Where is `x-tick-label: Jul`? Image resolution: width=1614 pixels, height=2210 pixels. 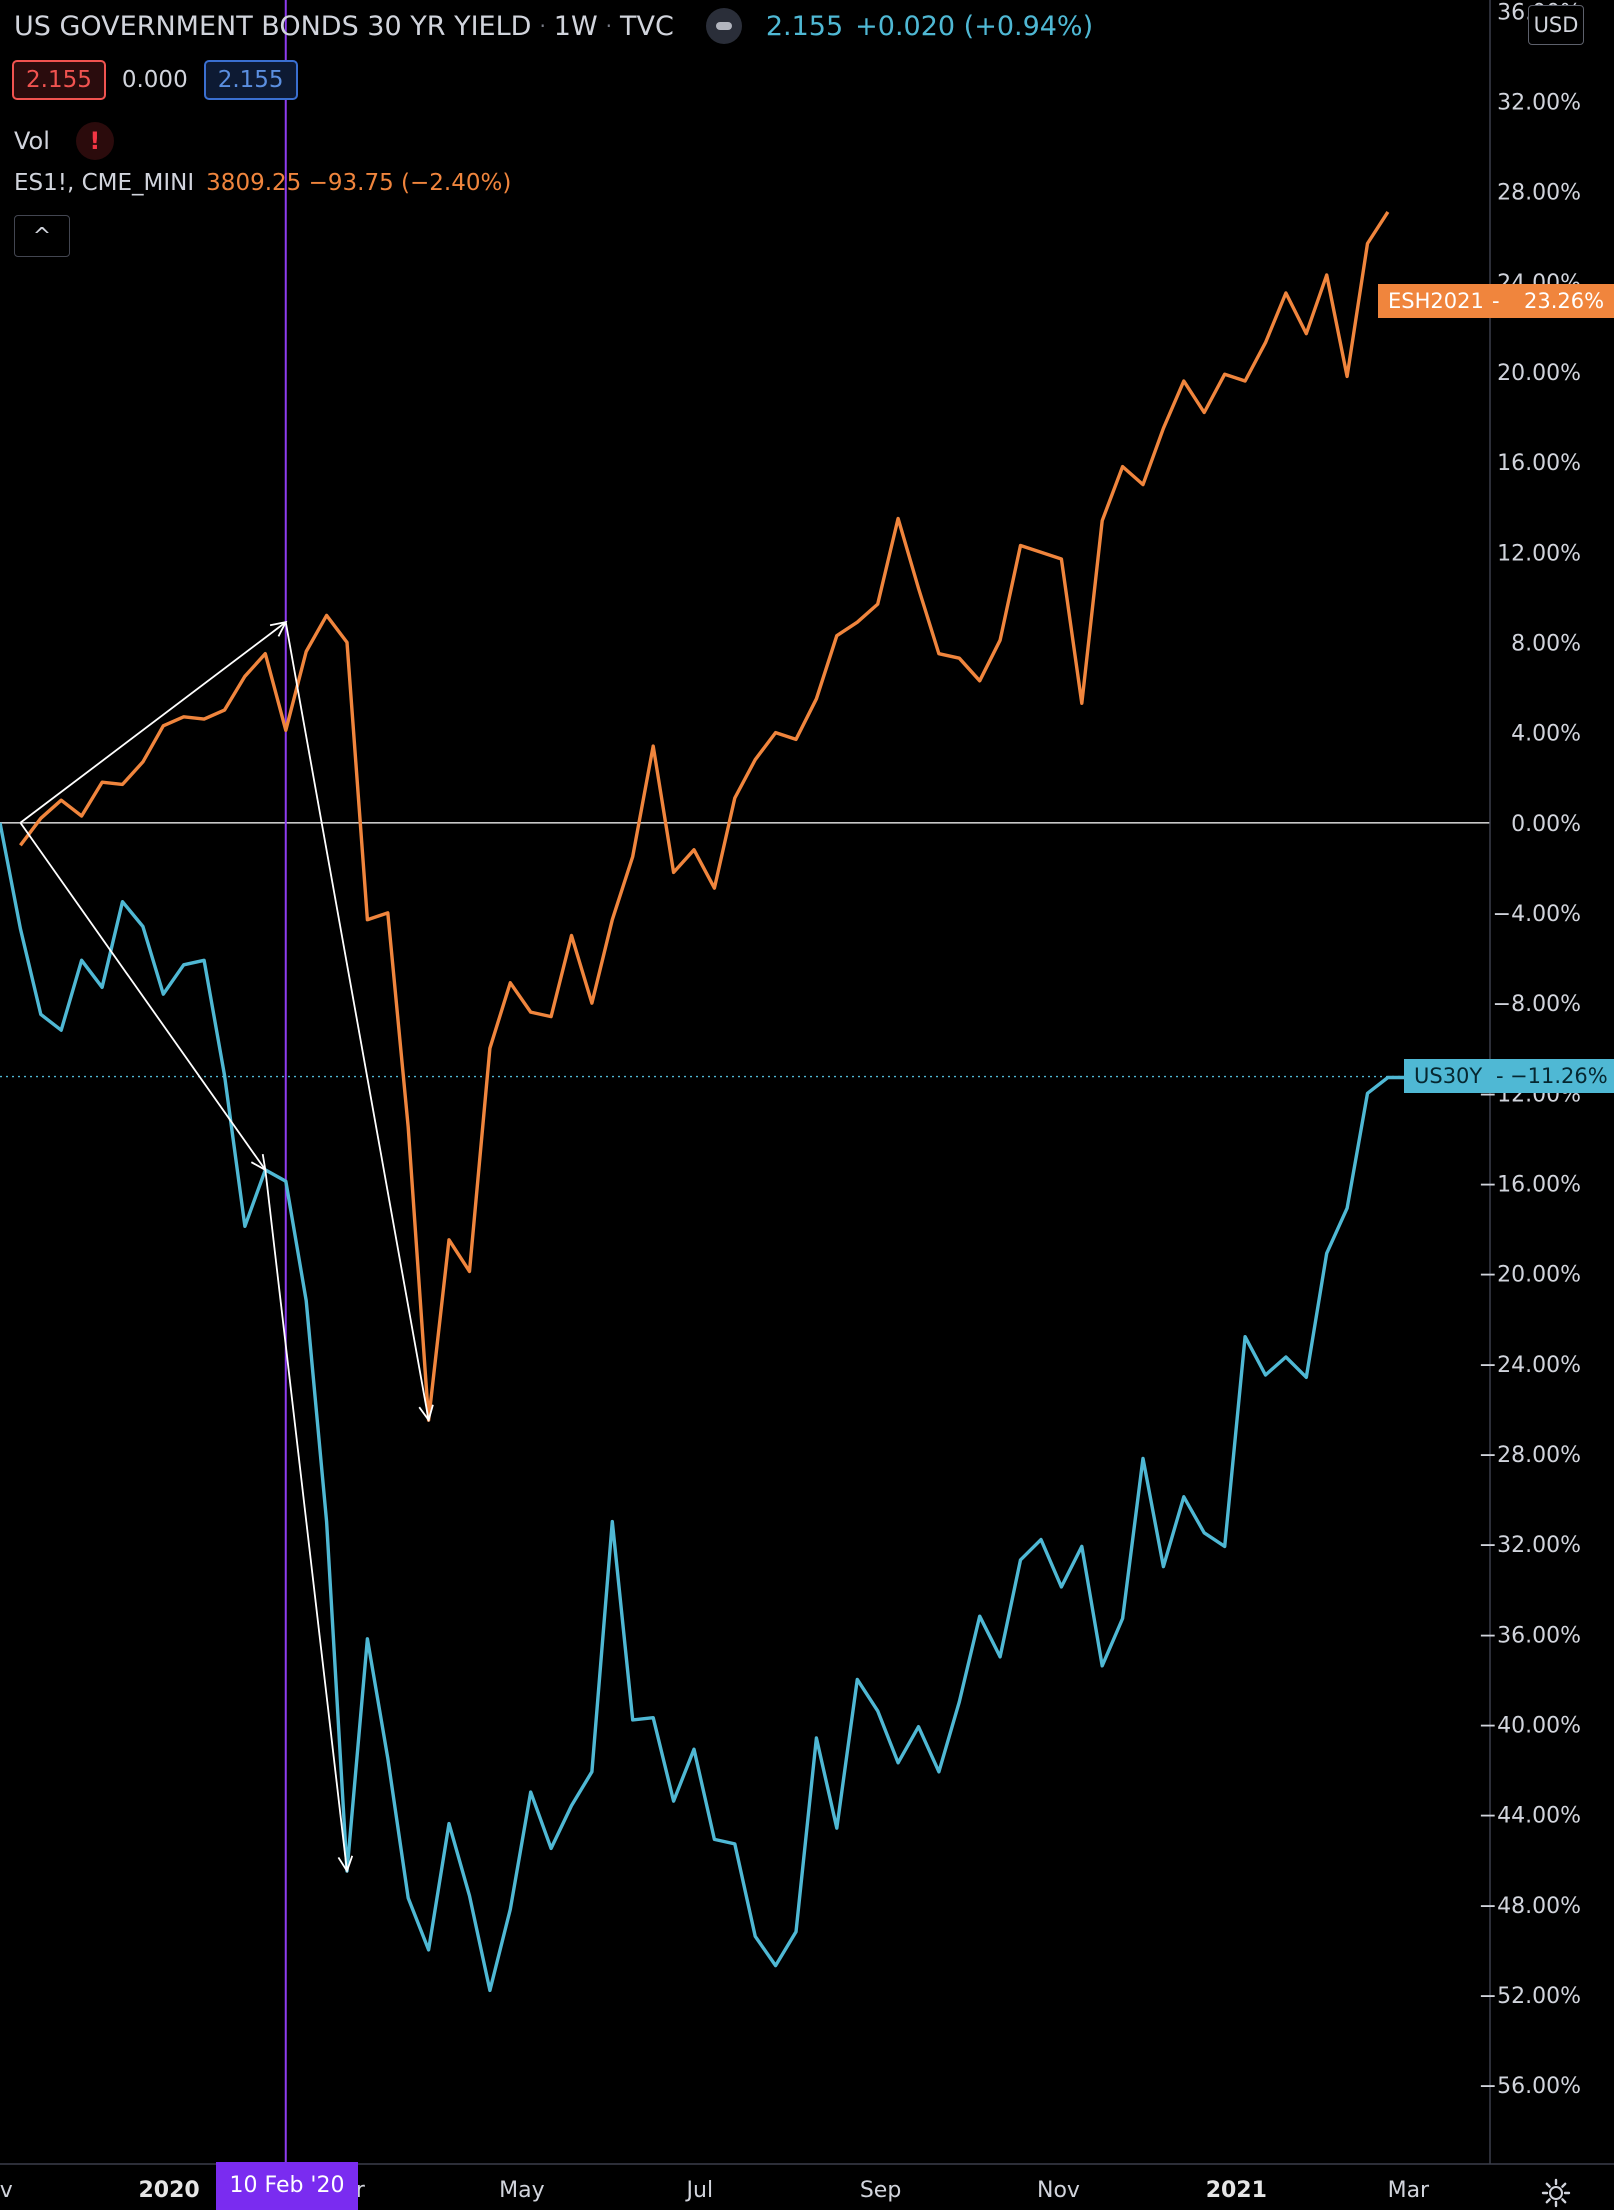 x-tick-label: Jul is located at coordinates (700, 2190).